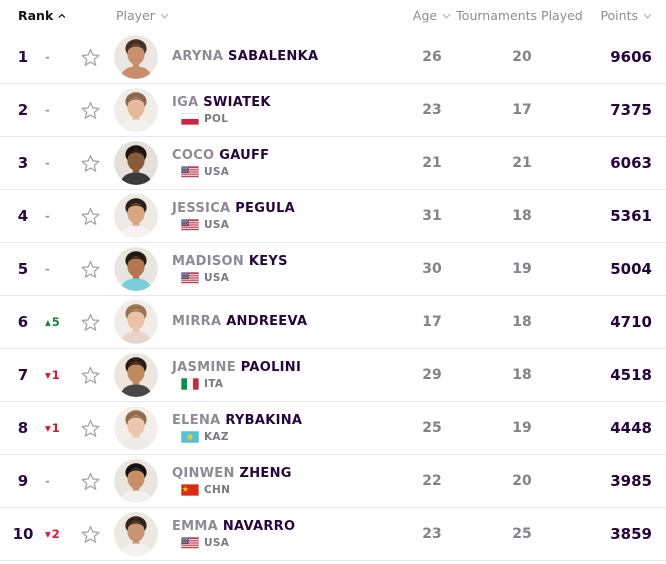 The width and height of the screenshot is (666, 564). I want to click on player-country: POL, so click(287, 119).